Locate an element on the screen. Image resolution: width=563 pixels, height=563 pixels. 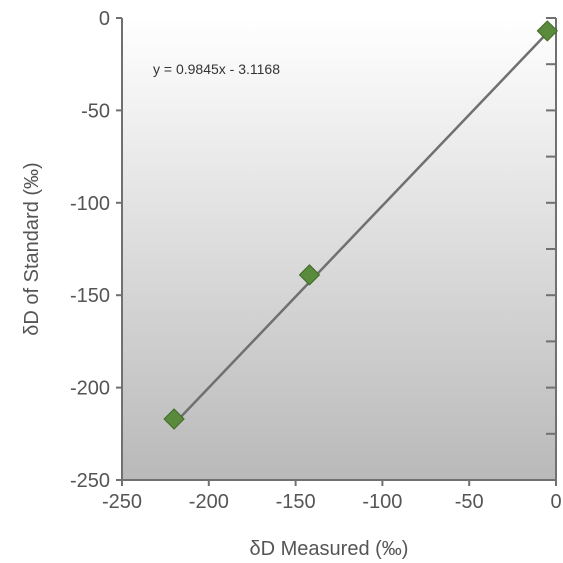
y-tick-label: 0 is located at coordinates (104, 19).